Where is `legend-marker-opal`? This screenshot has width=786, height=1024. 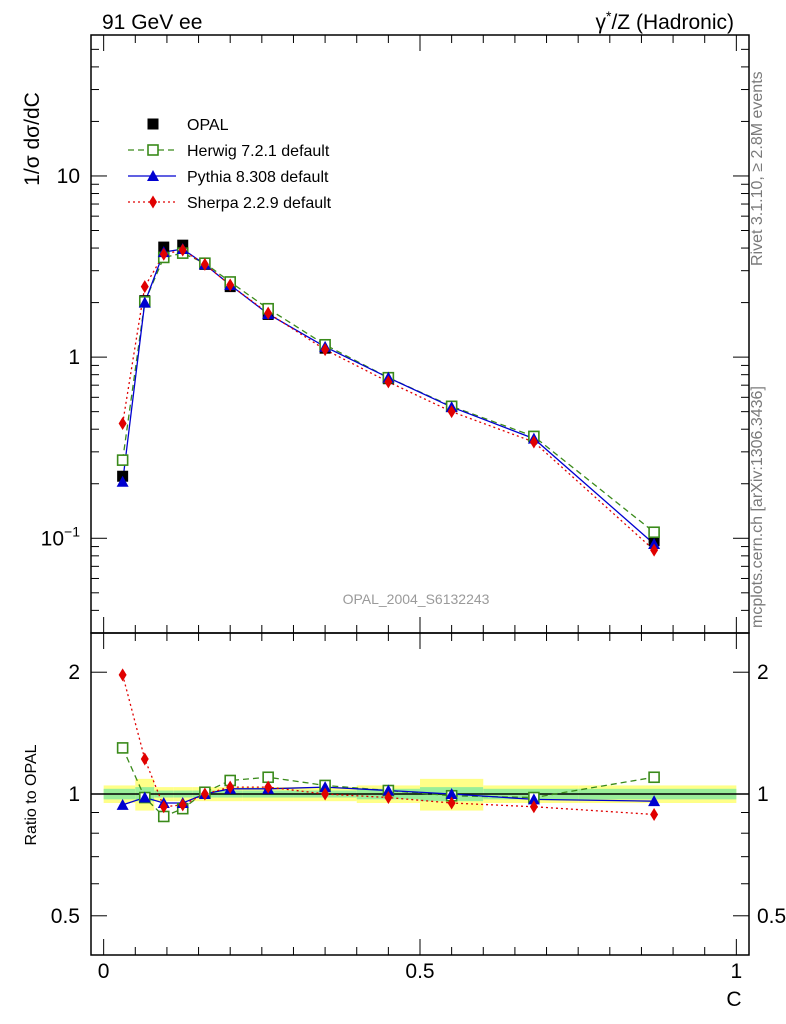
legend-marker-opal is located at coordinates (153, 124).